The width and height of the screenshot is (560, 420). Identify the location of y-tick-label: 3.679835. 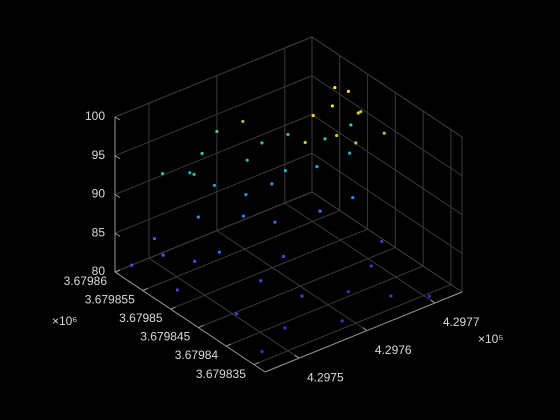
(221, 374).